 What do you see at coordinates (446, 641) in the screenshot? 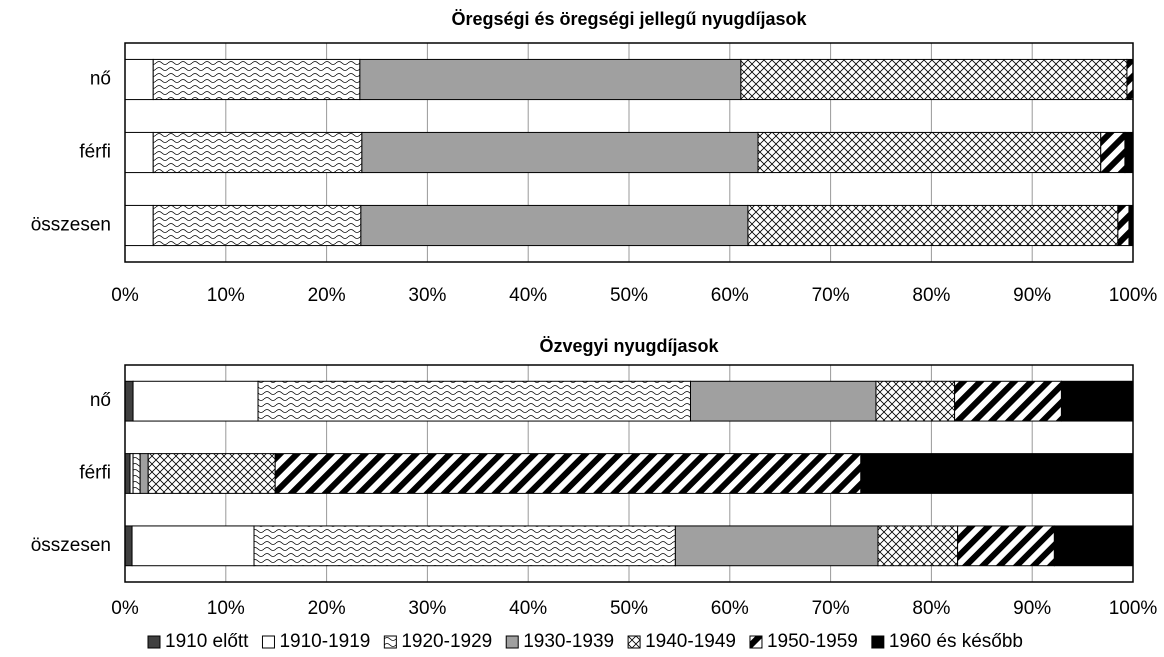
I see `legend-label: 1920-1929` at bounding box center [446, 641].